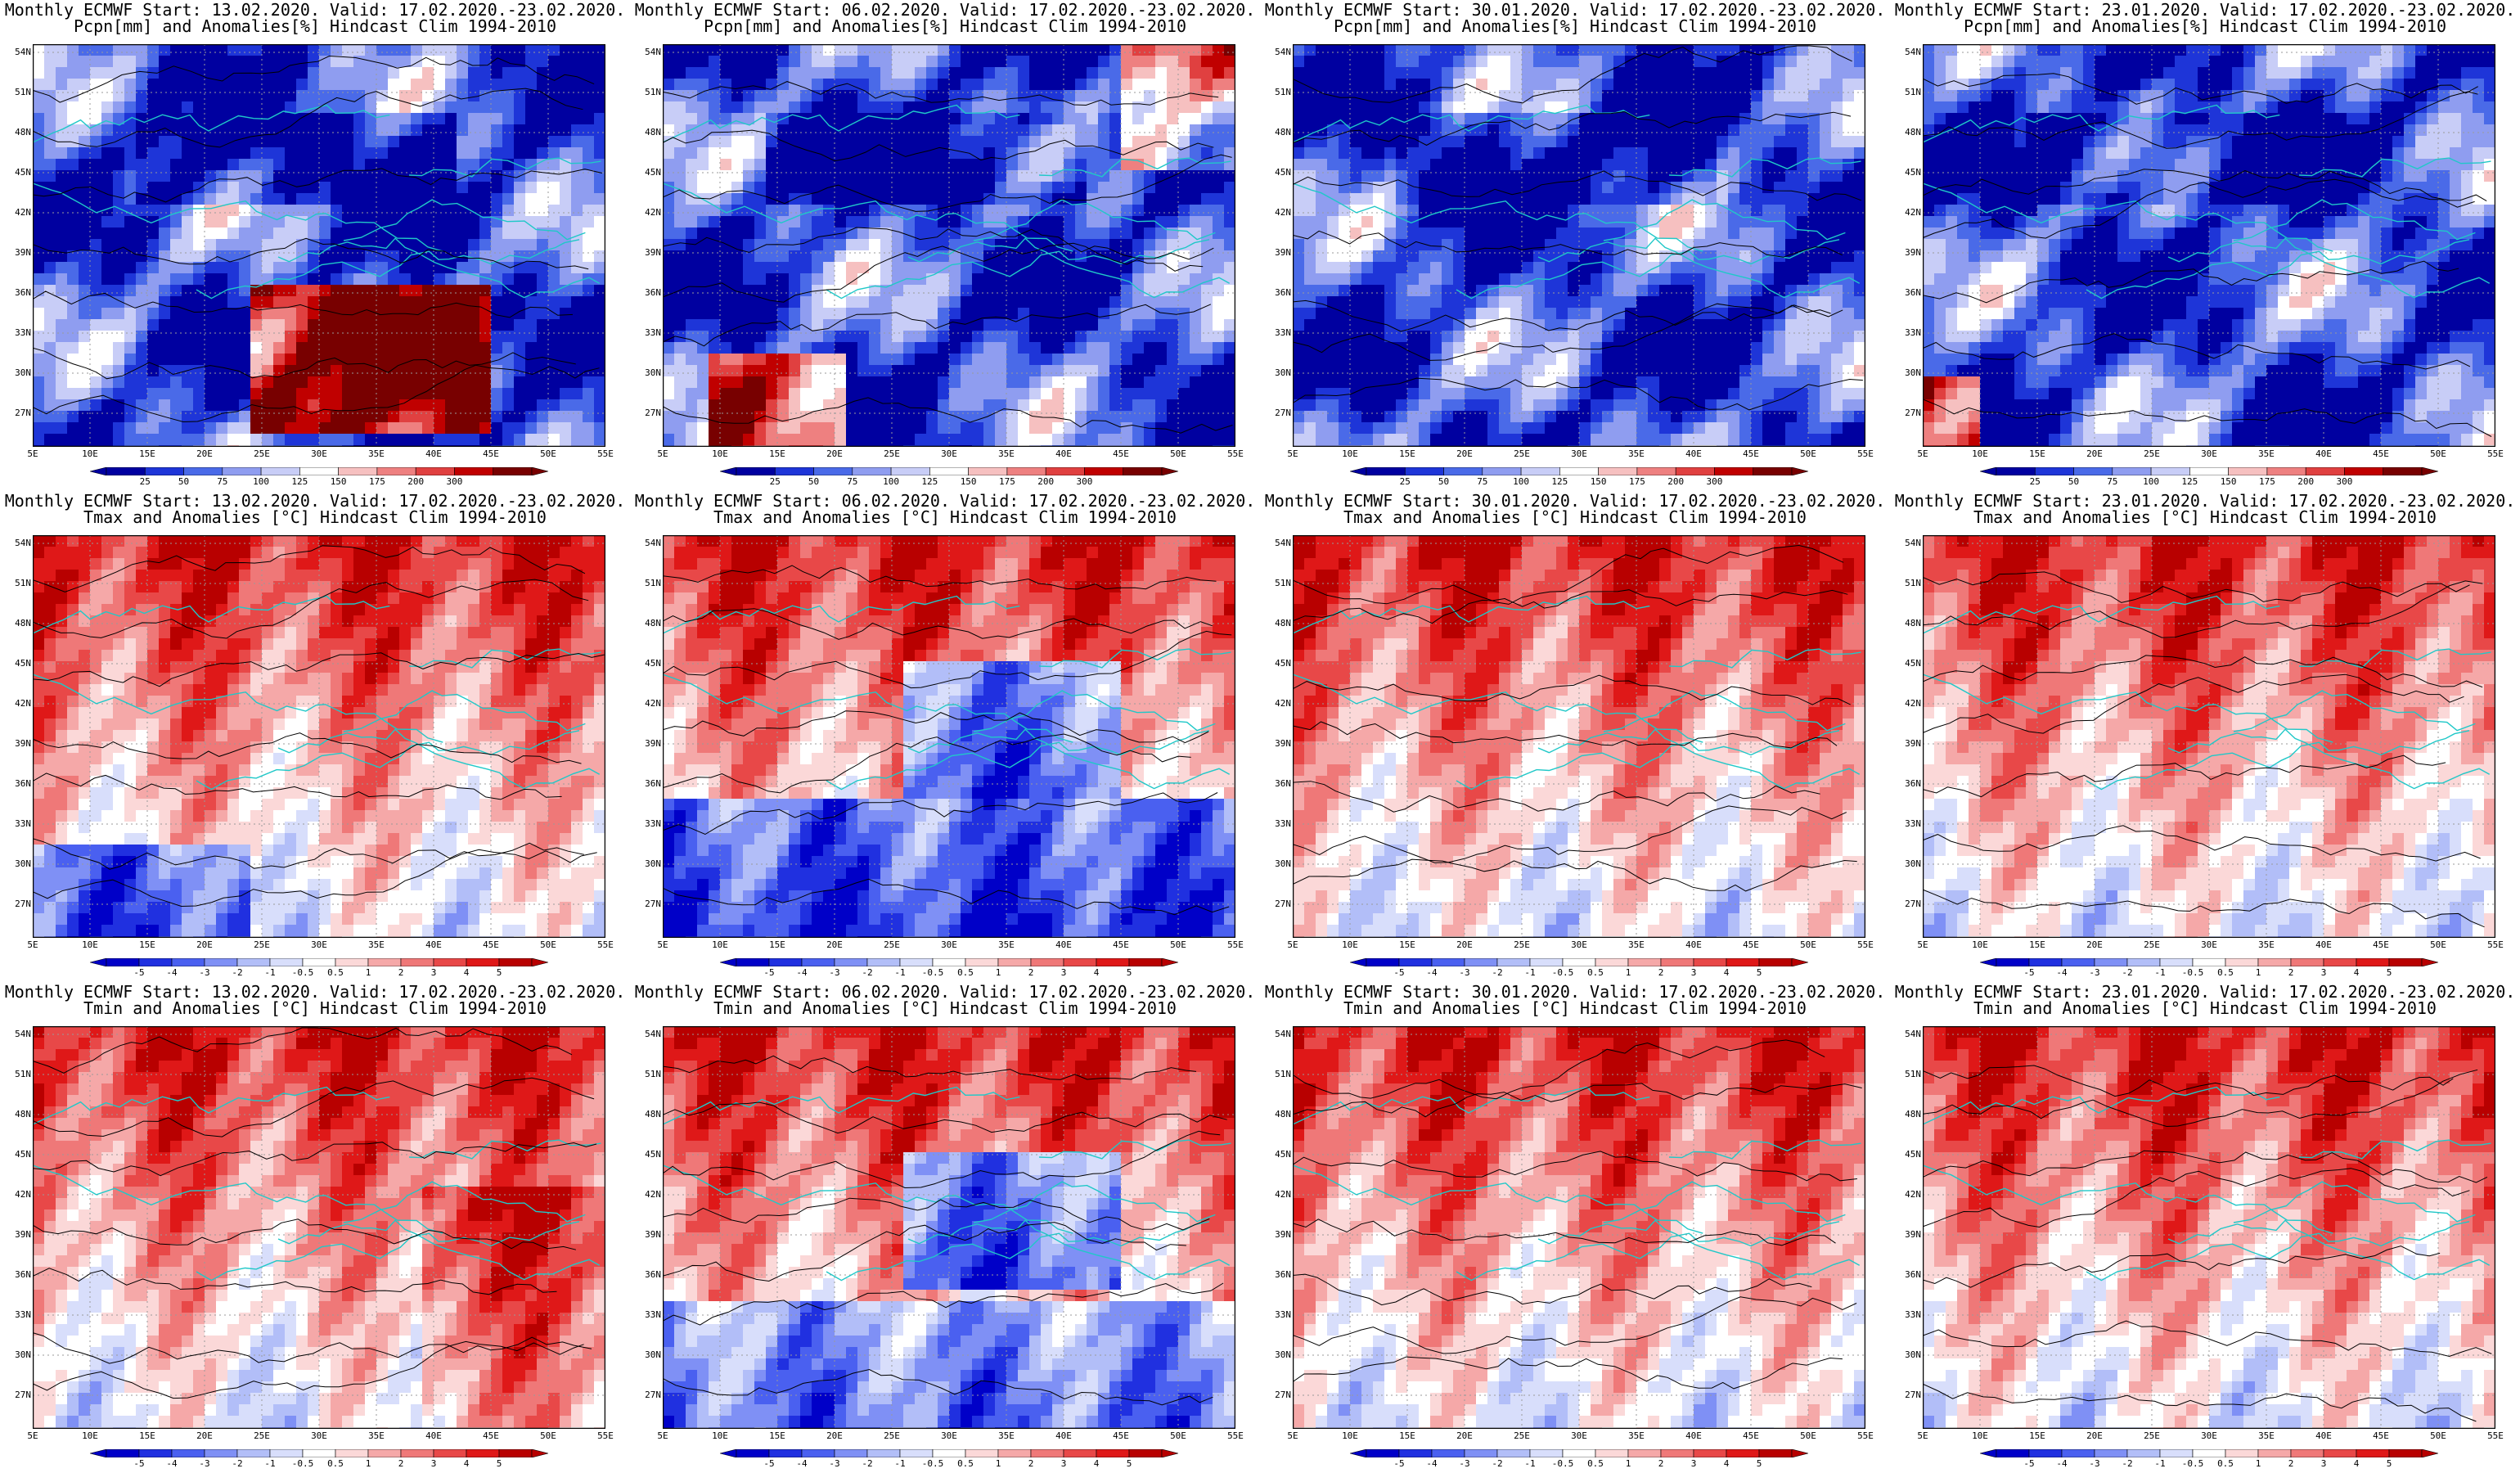 This screenshot has height=1473, width=2520. What do you see at coordinates (1129, 973) in the screenshot?
I see `colorbar-tick-label: 5` at bounding box center [1129, 973].